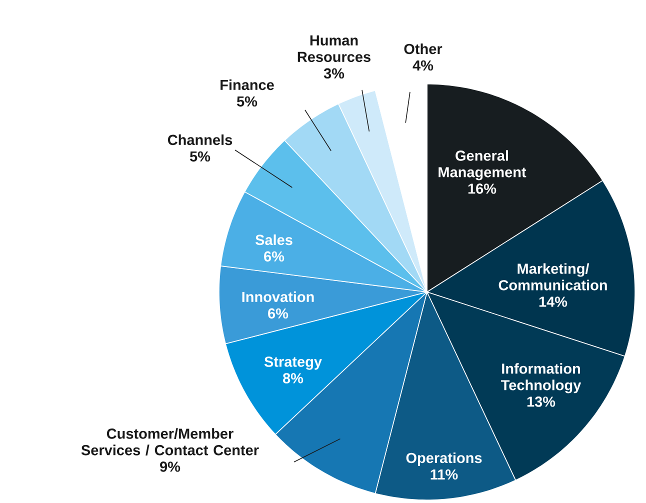 This screenshot has height=503, width=646. I want to click on data-label: 13%, so click(541, 401).